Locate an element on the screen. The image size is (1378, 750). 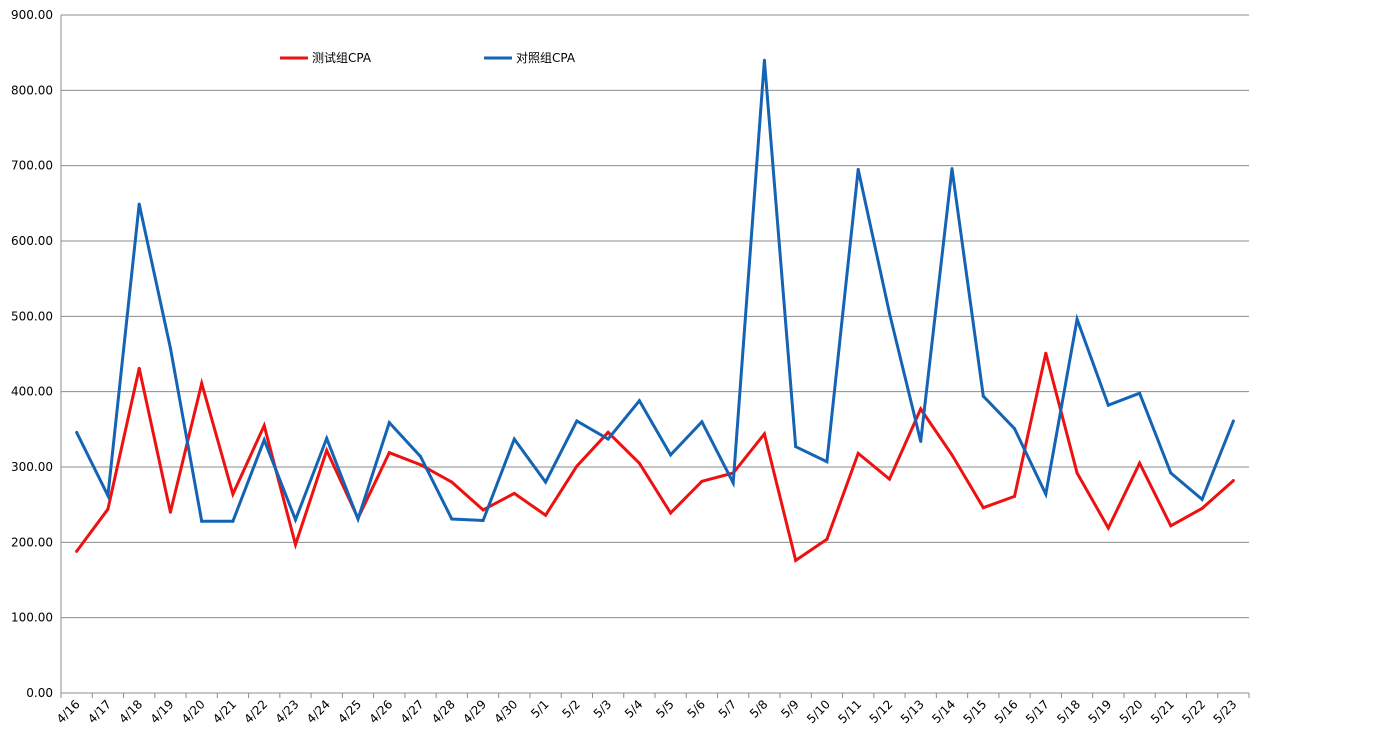
x-tick-label: 5/11 is located at coordinates (849, 711).